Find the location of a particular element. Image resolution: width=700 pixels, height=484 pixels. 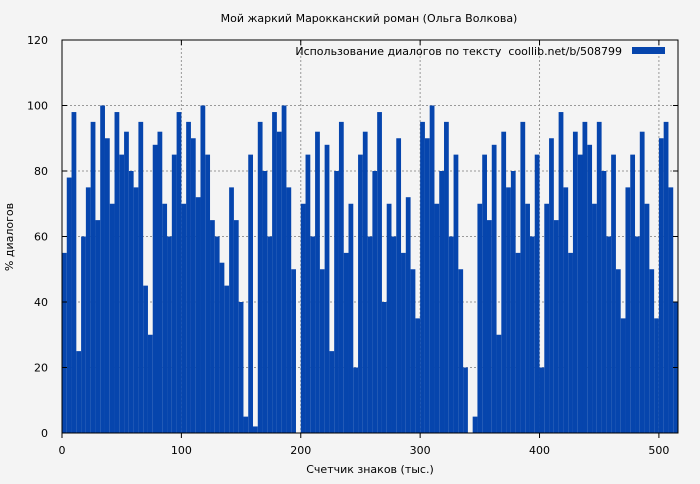

x-axis-label: Счетчик знаков (тыс.) is located at coordinates (370, 469).